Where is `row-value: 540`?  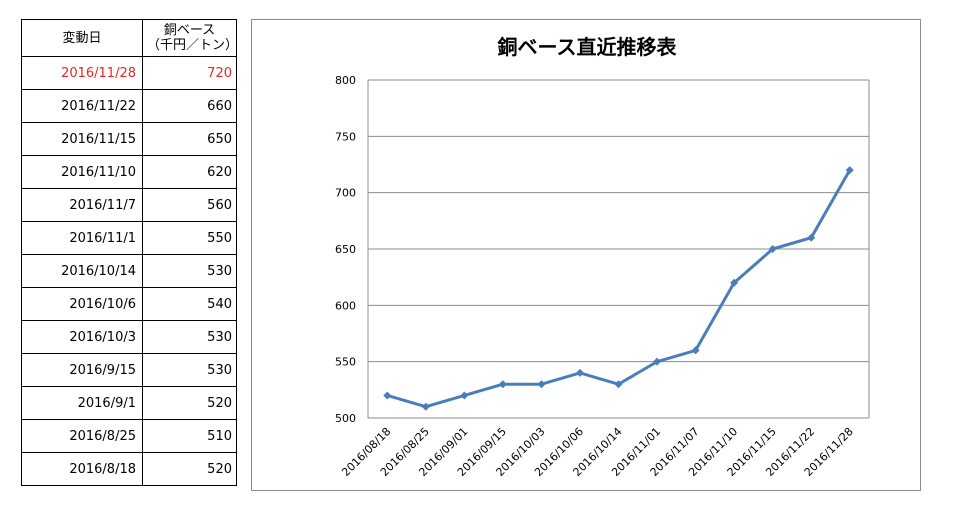
row-value: 540 is located at coordinates (189, 304).